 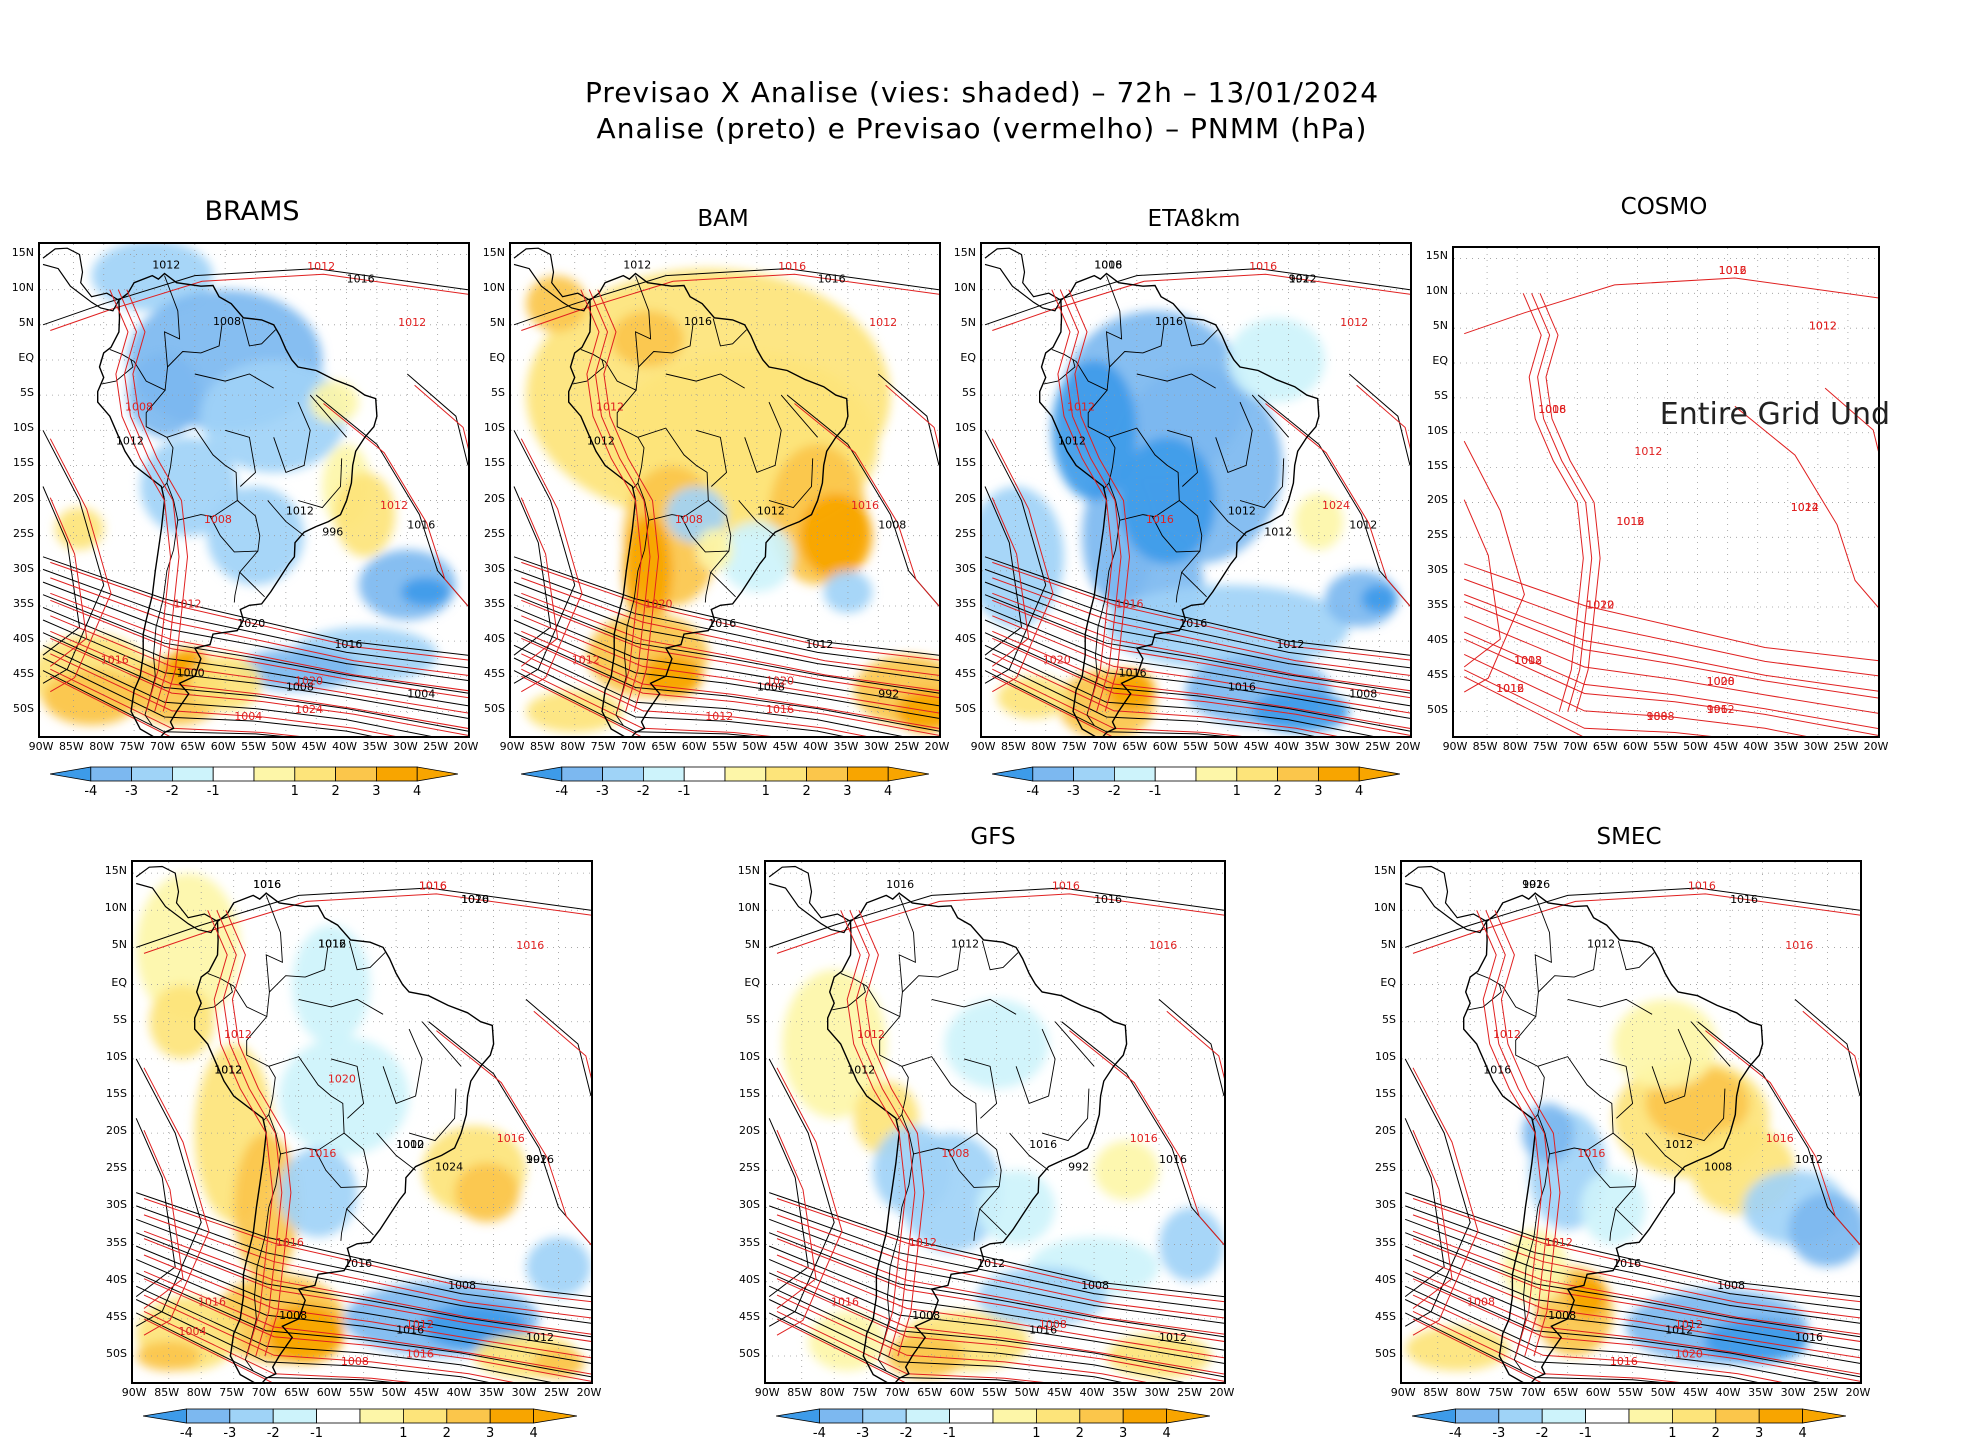 I want to click on lat-tick-label: 5S, so click(x=1441, y=395).